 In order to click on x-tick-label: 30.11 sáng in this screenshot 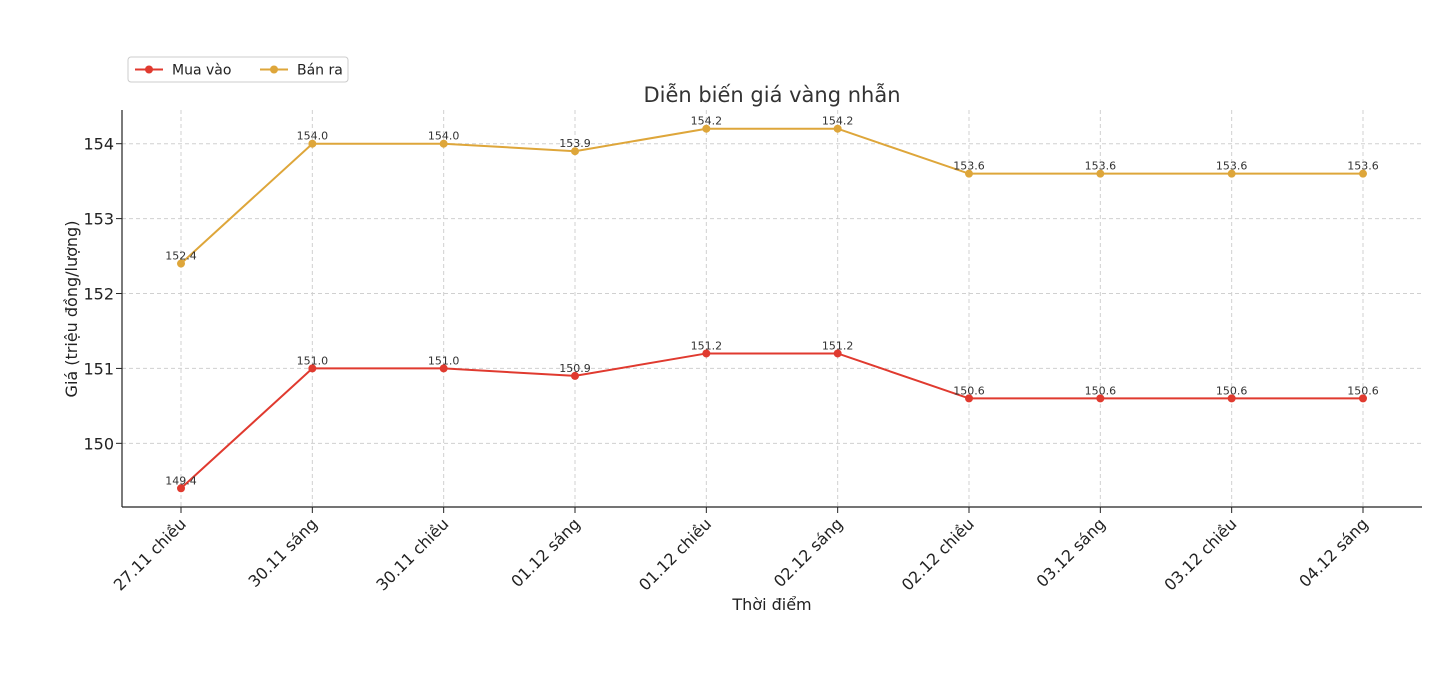, I will do `click(283, 552)`.